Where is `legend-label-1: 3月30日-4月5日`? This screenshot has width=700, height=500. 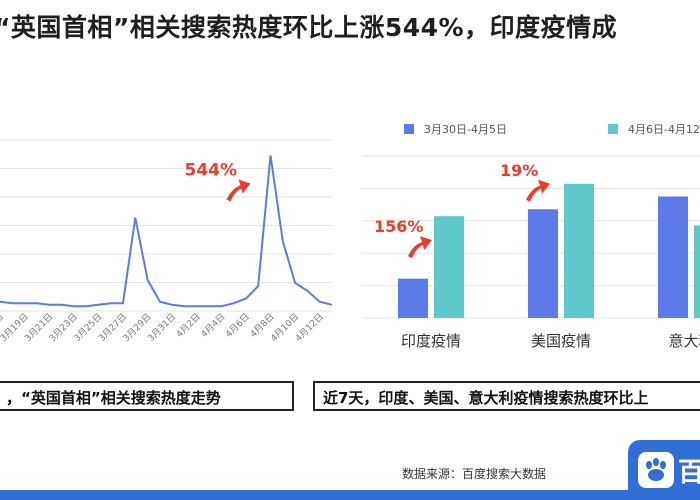 legend-label-1: 3月30日-4月5日 is located at coordinates (465, 129).